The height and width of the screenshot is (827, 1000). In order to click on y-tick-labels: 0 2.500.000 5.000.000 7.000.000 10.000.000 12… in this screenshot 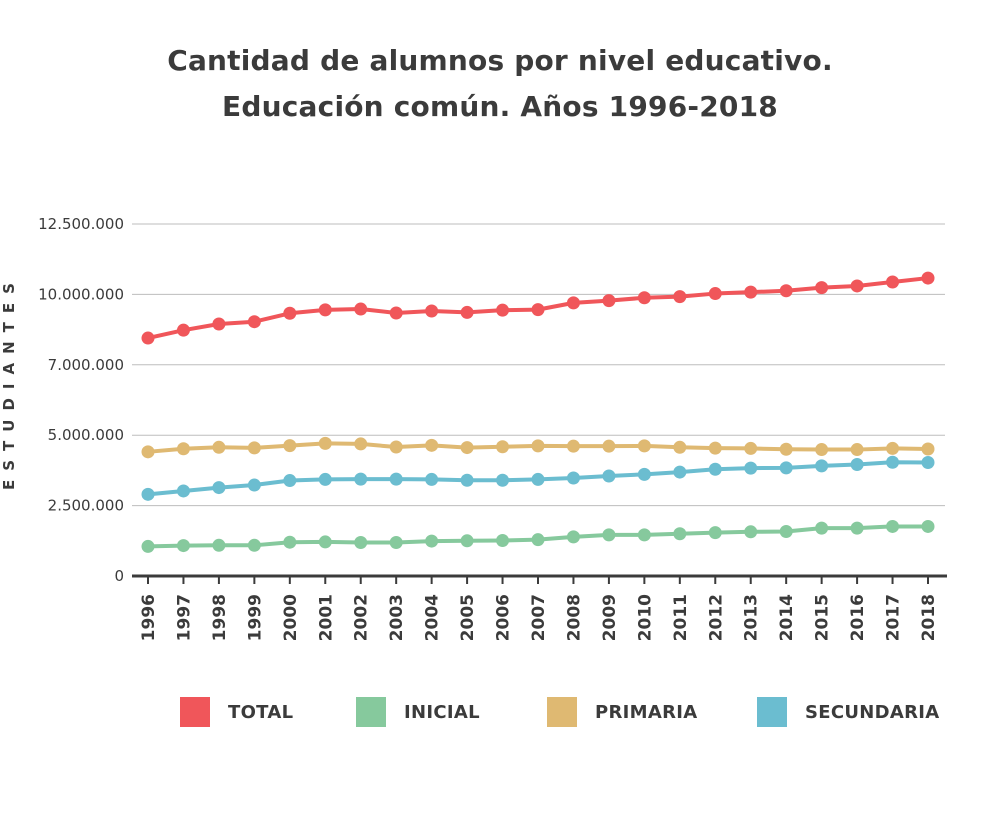, I will do `click(81, 400)`.